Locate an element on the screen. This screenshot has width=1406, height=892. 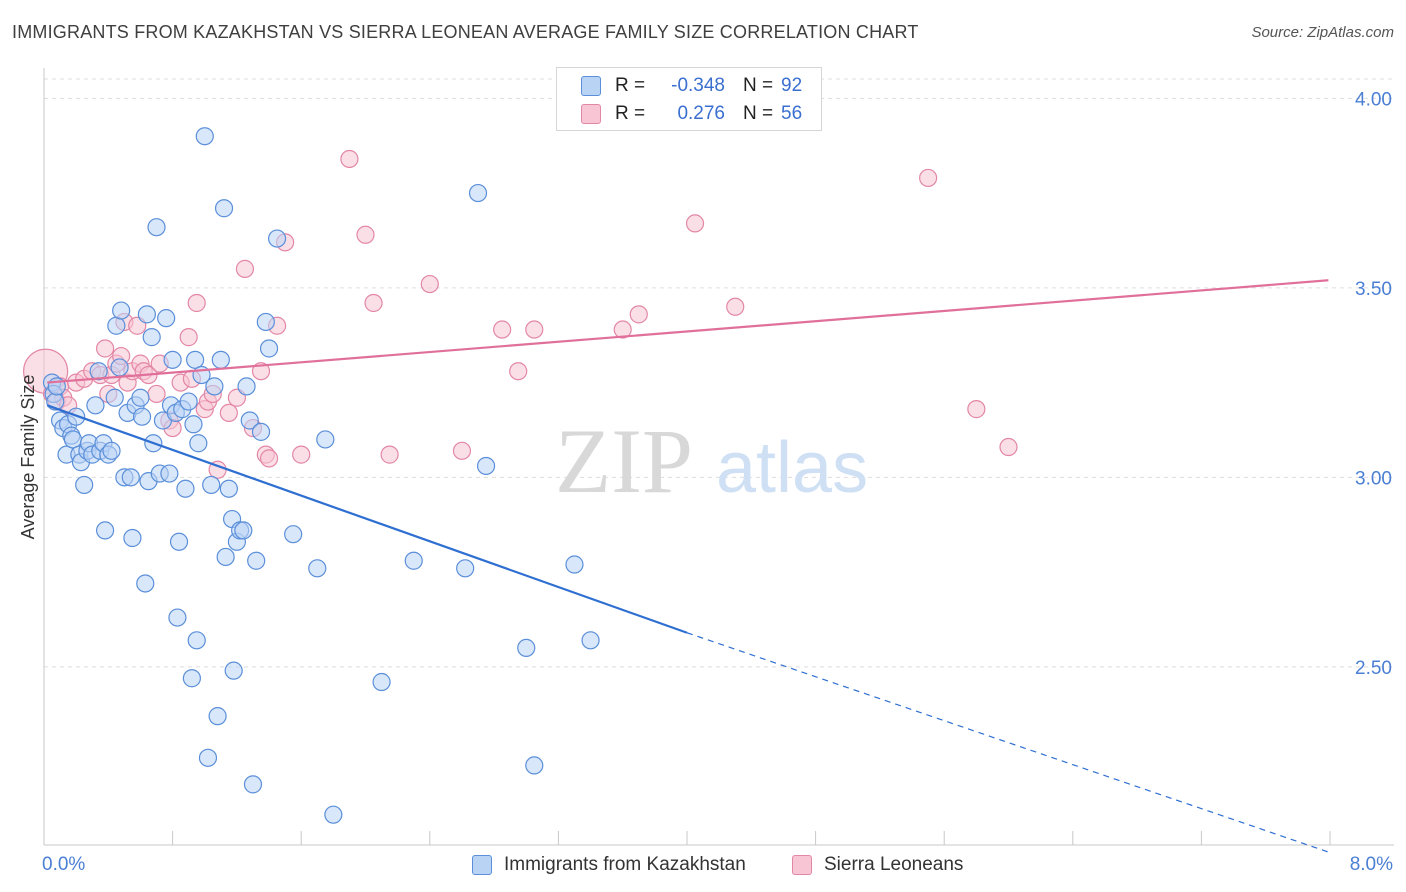
kazakhstan-trend-line is located at coordinates (367, 519).